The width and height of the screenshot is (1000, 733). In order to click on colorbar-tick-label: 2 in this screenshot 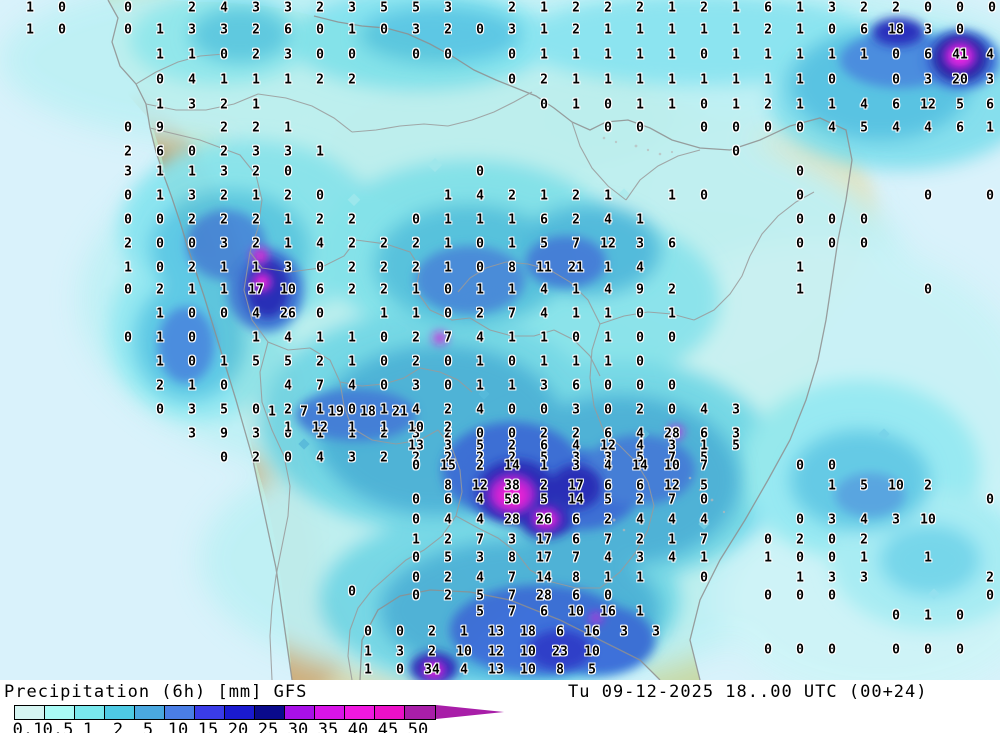, I will do `click(118, 726)`.